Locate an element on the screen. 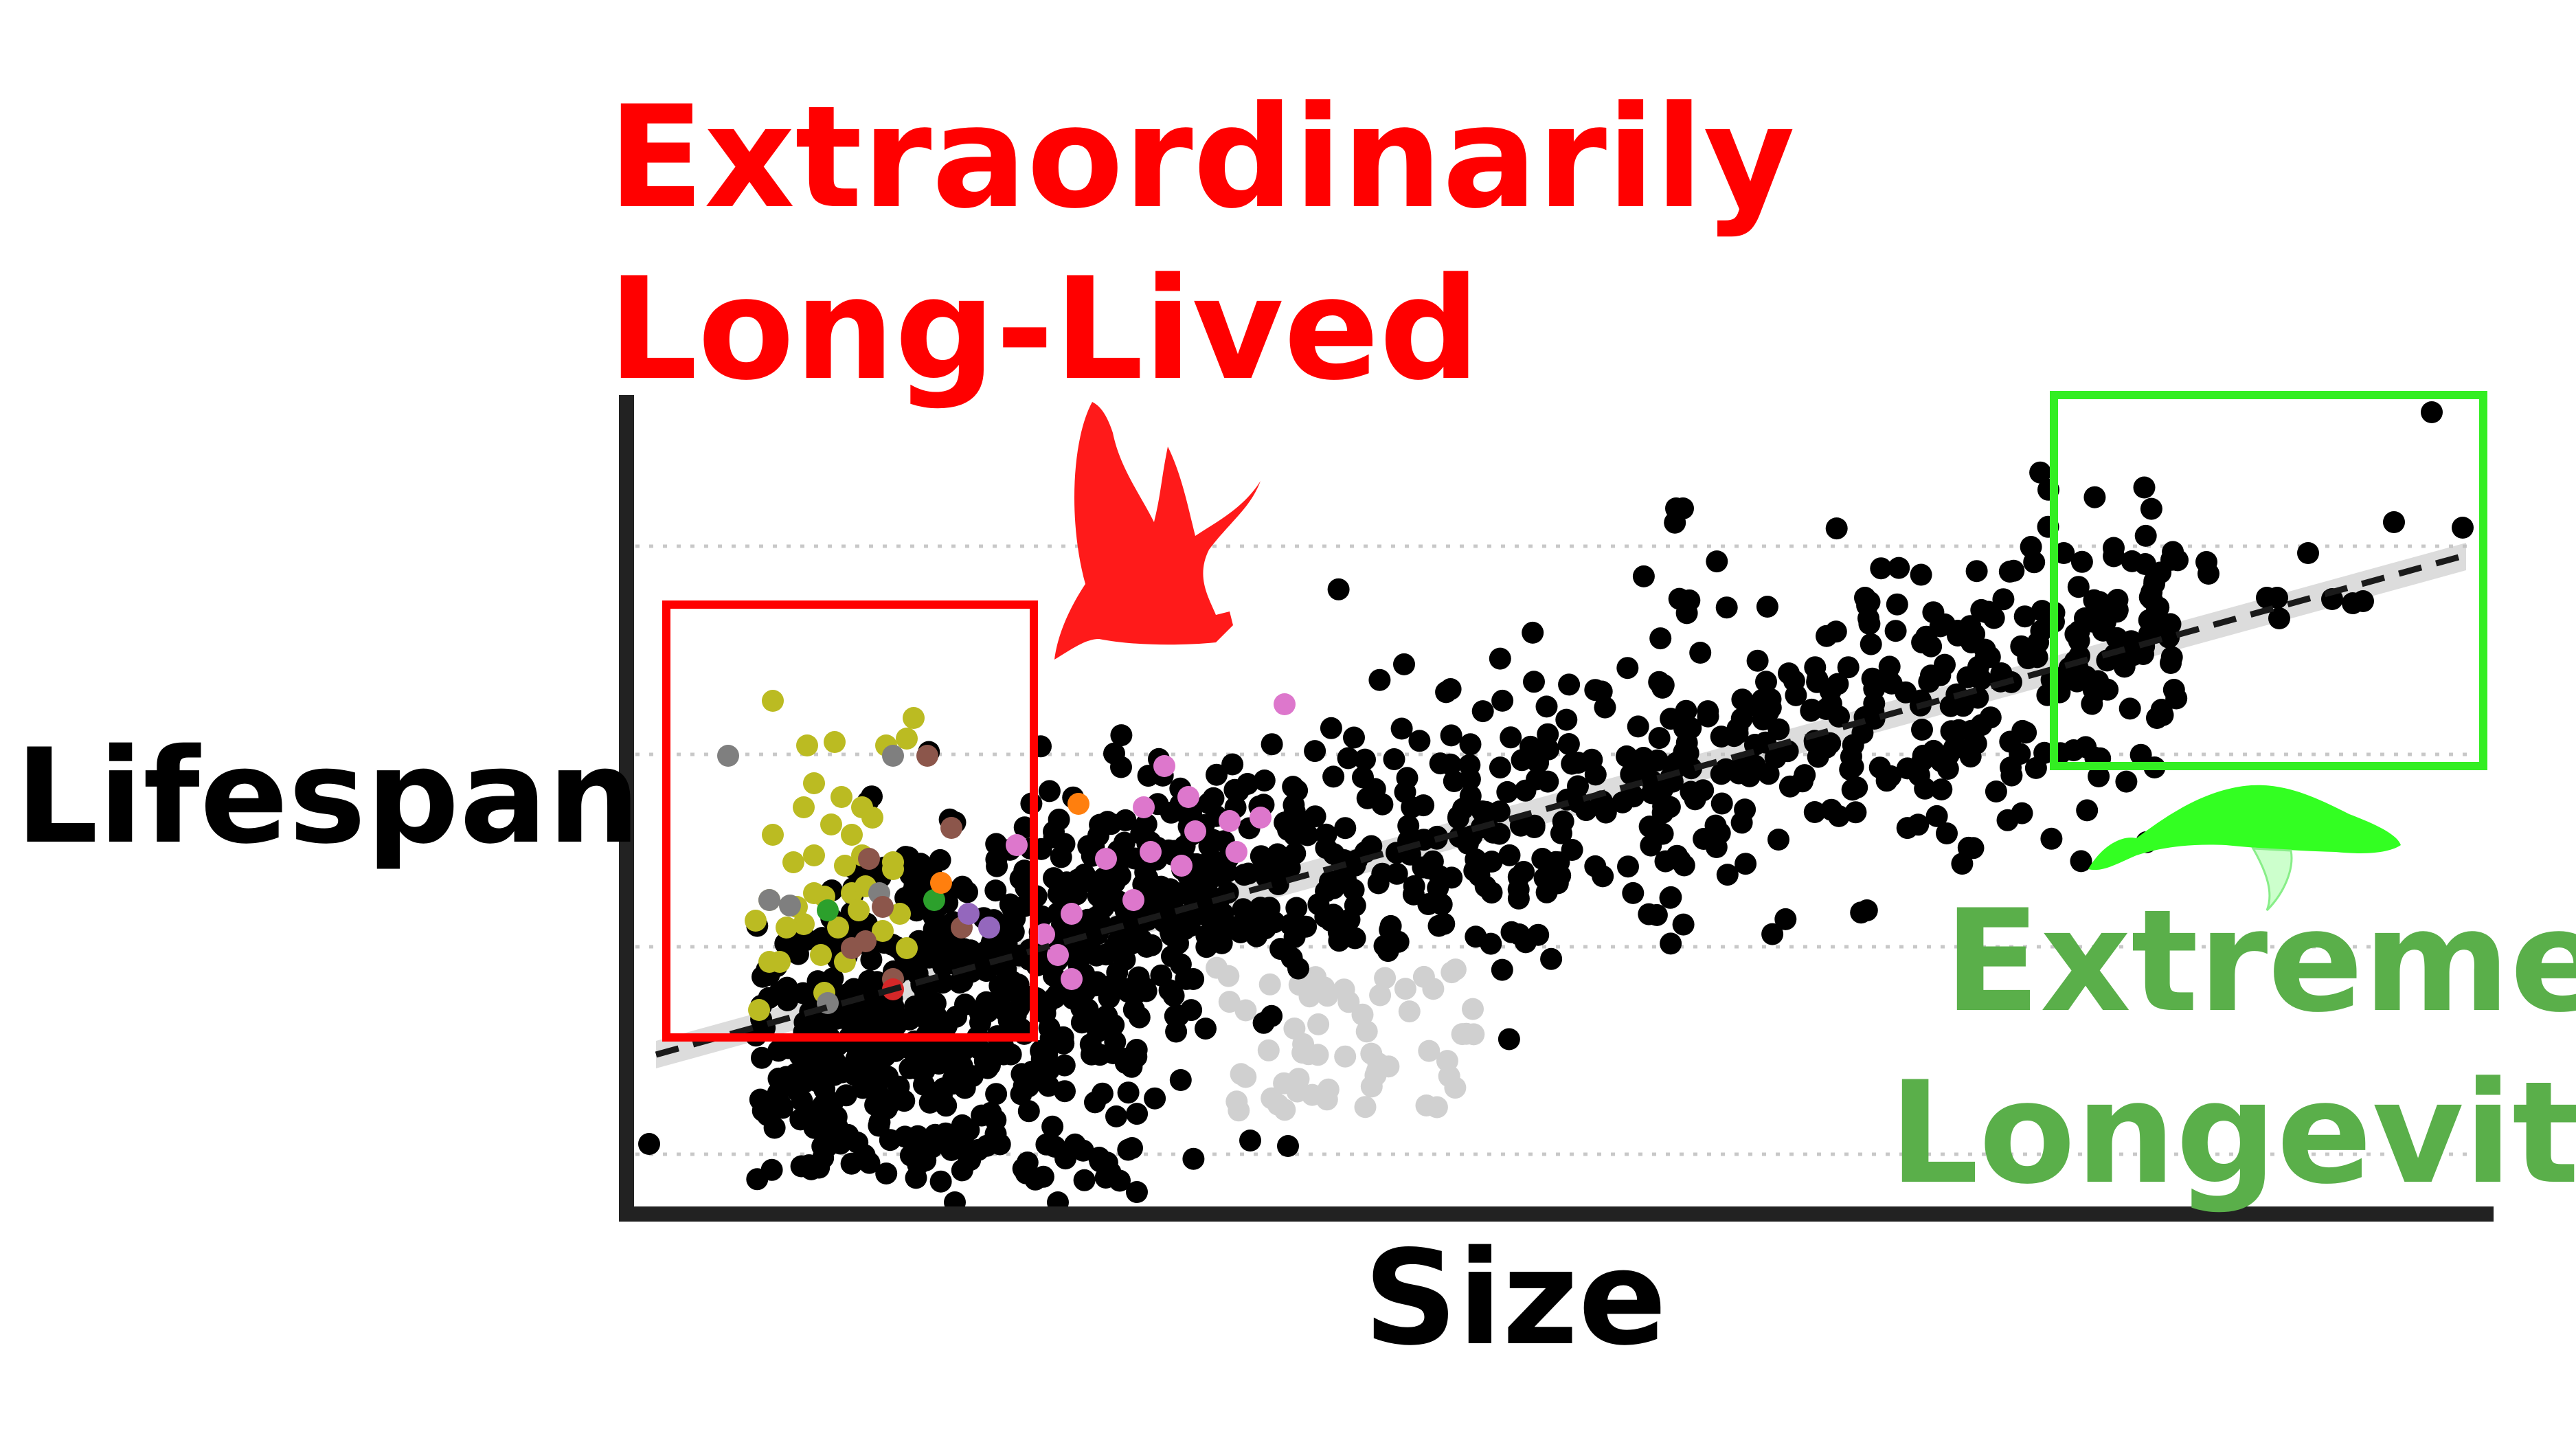 The height and width of the screenshot is (1449, 2576). x-axis-label: Size is located at coordinates (1515, 1298).